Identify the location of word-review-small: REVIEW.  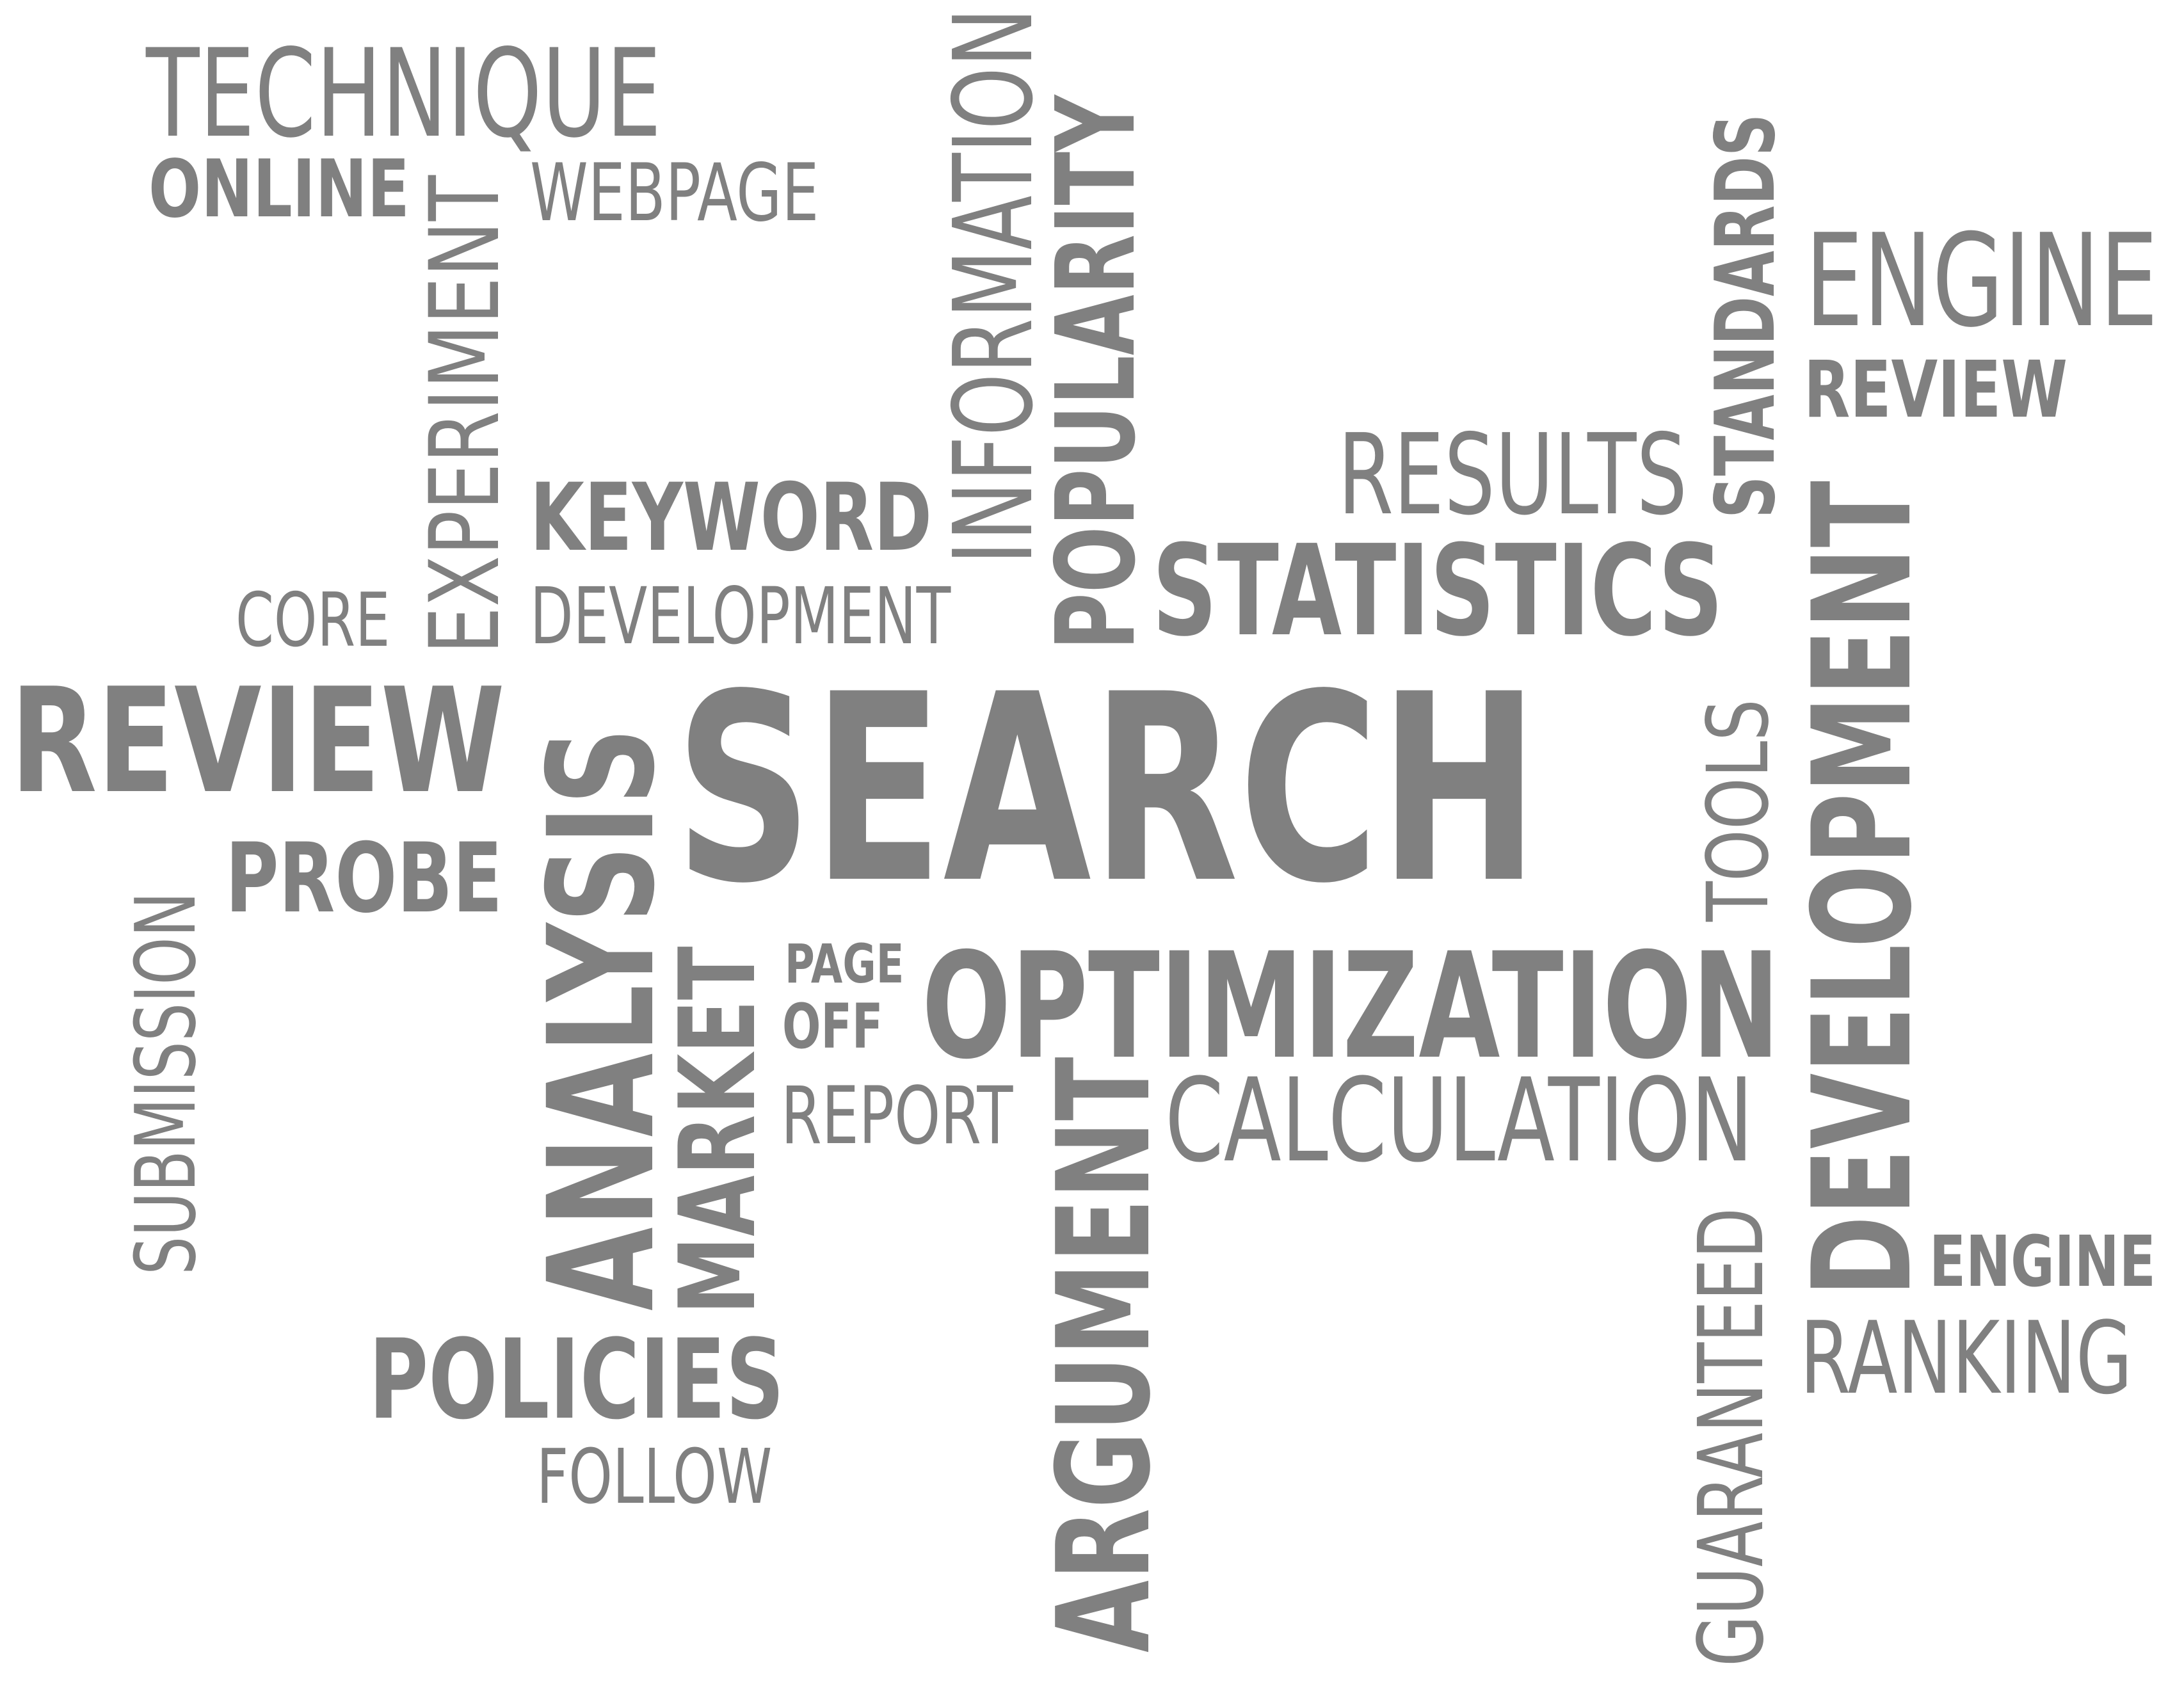
(1936, 389).